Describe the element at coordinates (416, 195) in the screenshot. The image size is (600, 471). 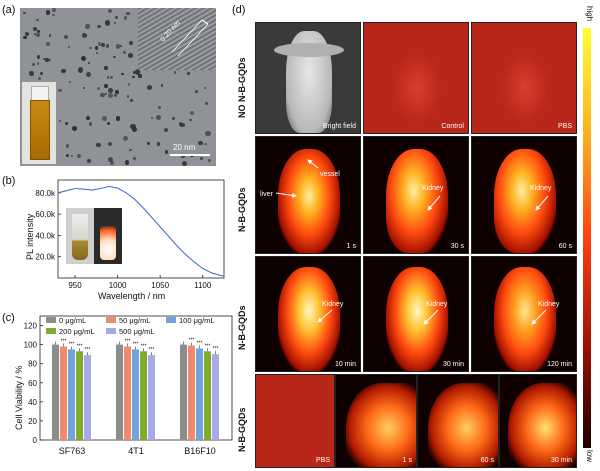
I see `ir-panel-30s: Kidney 30 s` at that location.